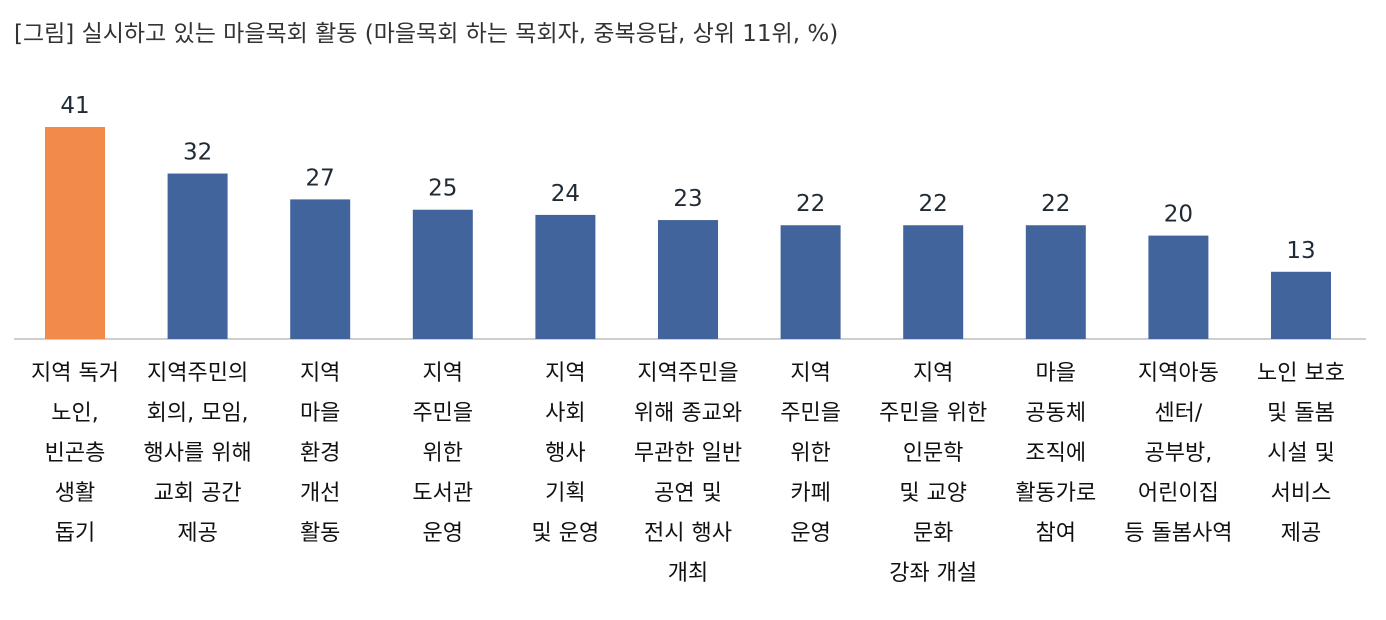  Describe the element at coordinates (1055, 204) in the screenshot. I see `value-label-8: 22` at that location.